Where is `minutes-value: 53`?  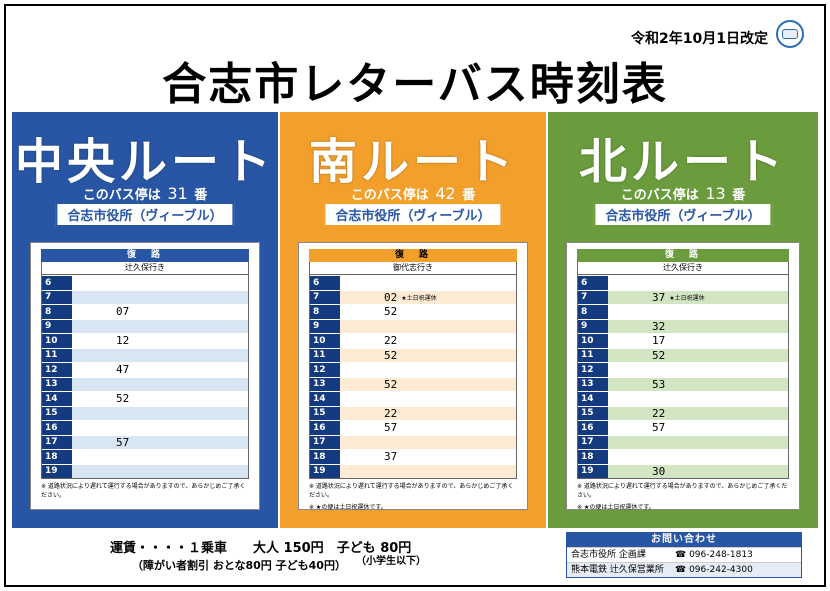 minutes-value: 53 is located at coordinates (659, 384).